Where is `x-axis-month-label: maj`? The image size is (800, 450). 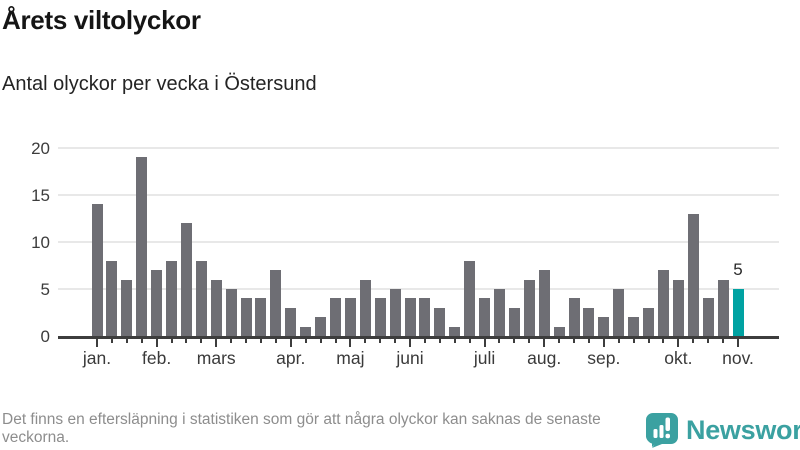
x-axis-month-label: maj is located at coordinates (350, 358).